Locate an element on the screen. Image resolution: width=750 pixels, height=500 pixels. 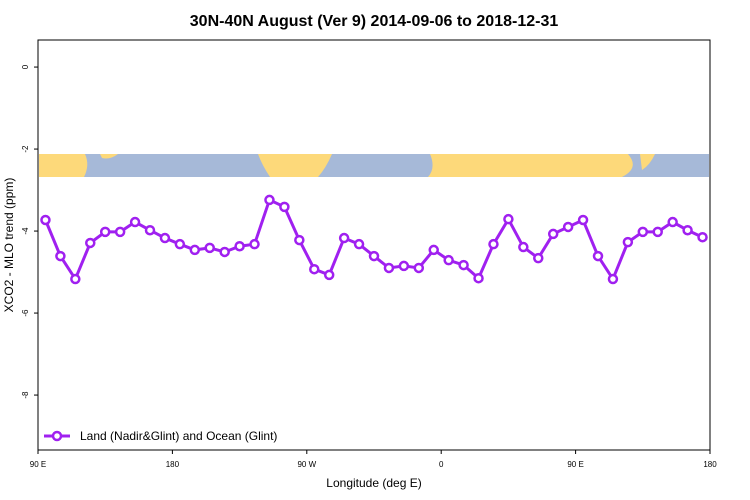
y-tick-label: 0 is located at coordinates (25, 66).